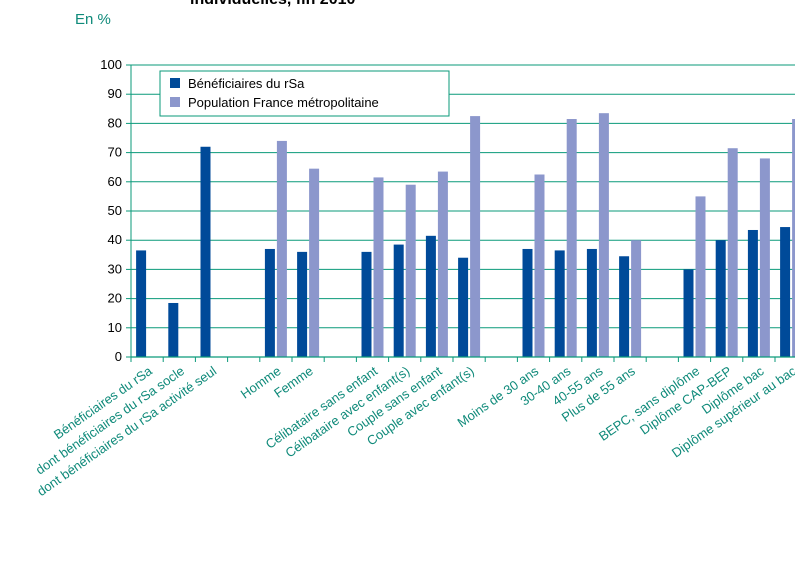 The image size is (795, 577). What do you see at coordinates (115, 298) in the screenshot?
I see `y-tick-label: 20` at bounding box center [115, 298].